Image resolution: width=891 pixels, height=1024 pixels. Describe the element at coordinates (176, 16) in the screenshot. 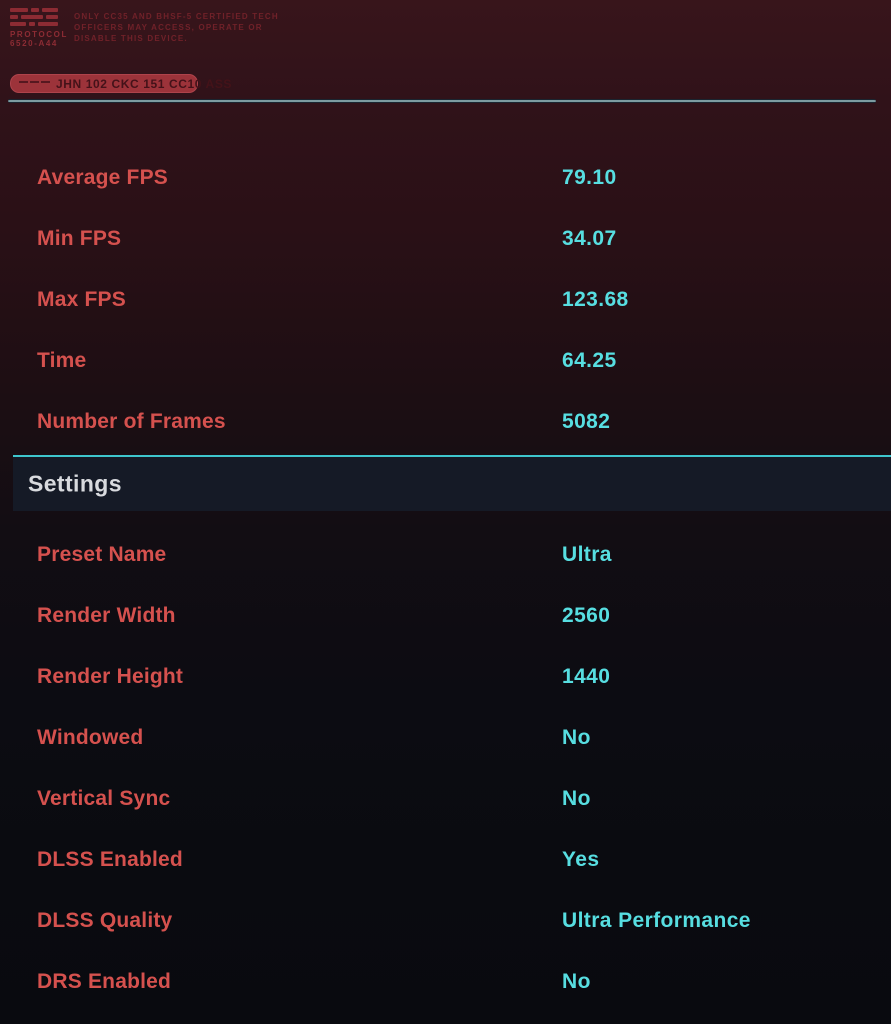

I see `warning-line: ONLY CC35 AND BHSF-5 CERTIFIED TECH` at that location.